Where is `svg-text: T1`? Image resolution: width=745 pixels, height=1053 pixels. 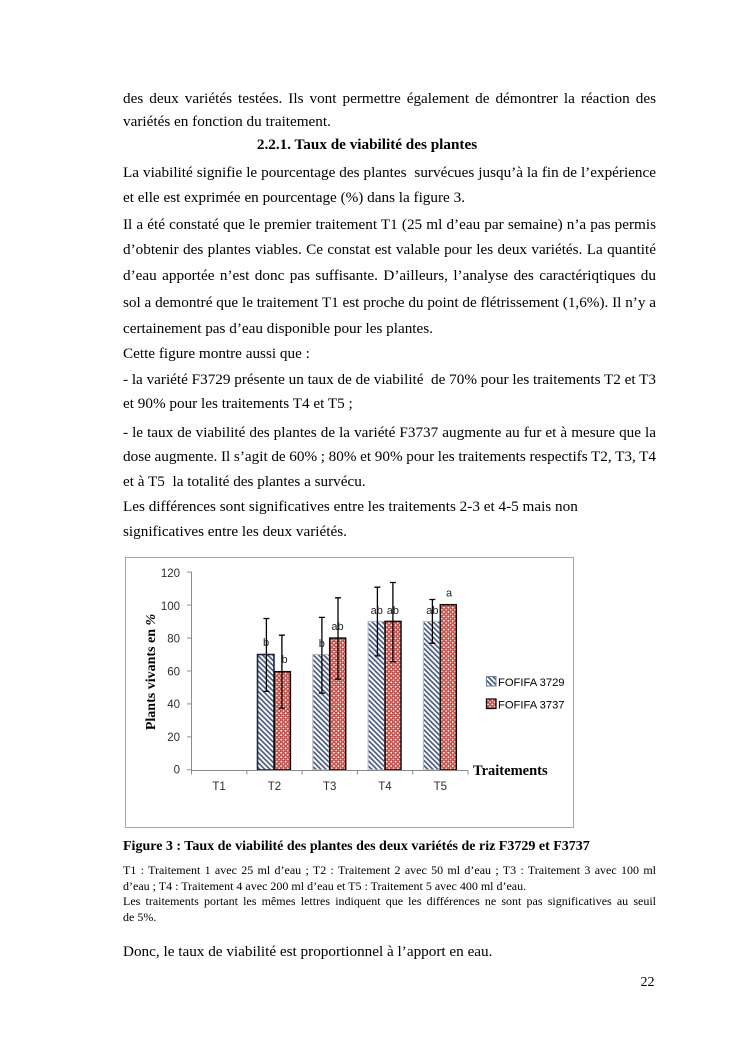
svg-text: T1 is located at coordinates (218, 787).